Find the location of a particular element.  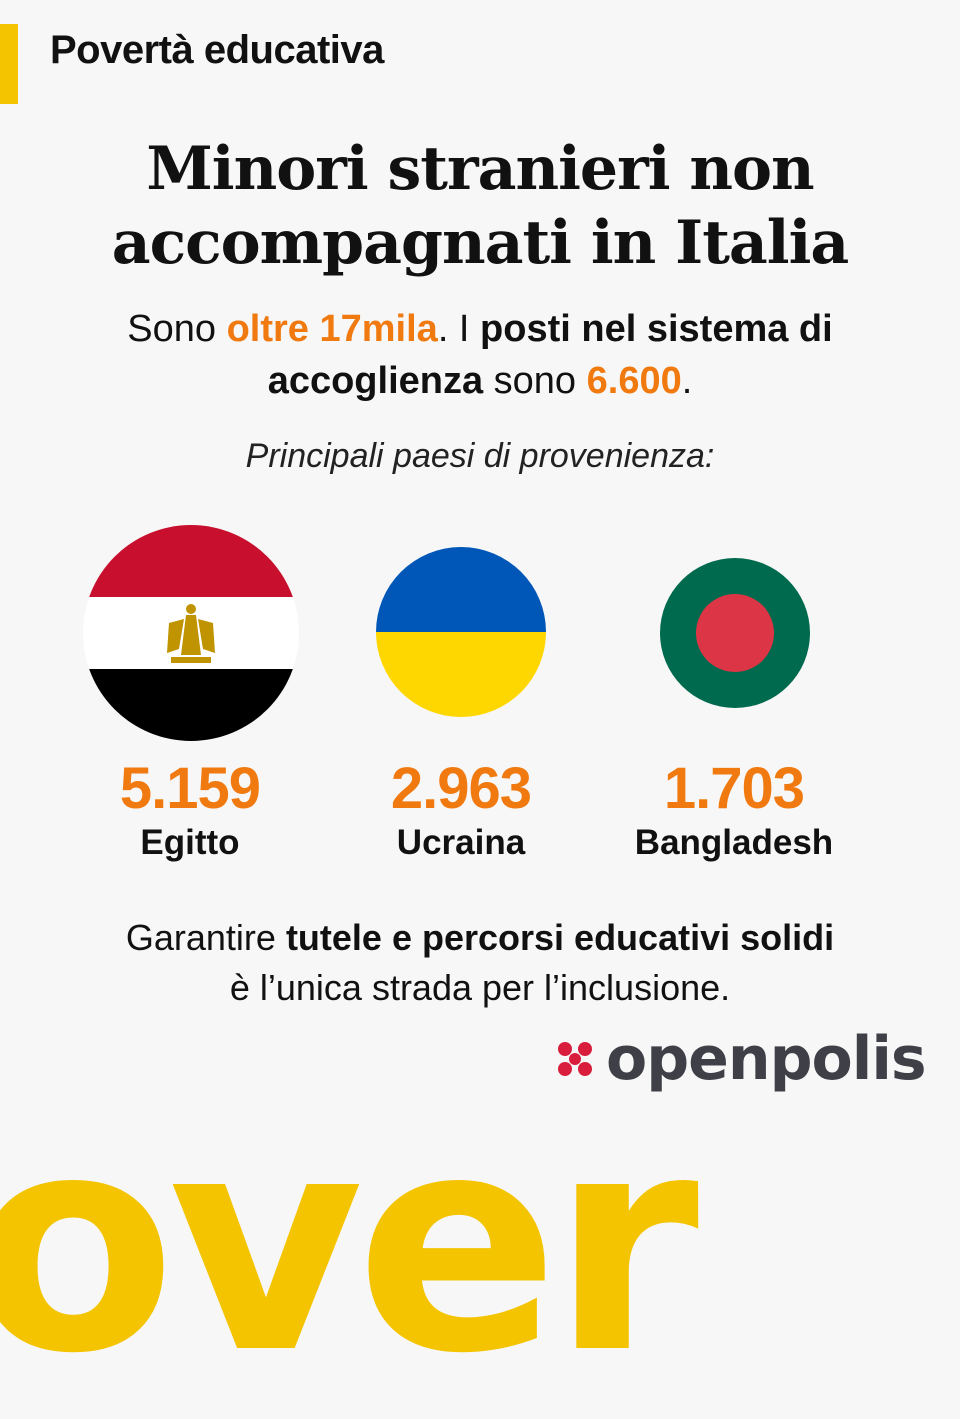

lead-highlight-places: 6.600 is located at coordinates (634, 381).